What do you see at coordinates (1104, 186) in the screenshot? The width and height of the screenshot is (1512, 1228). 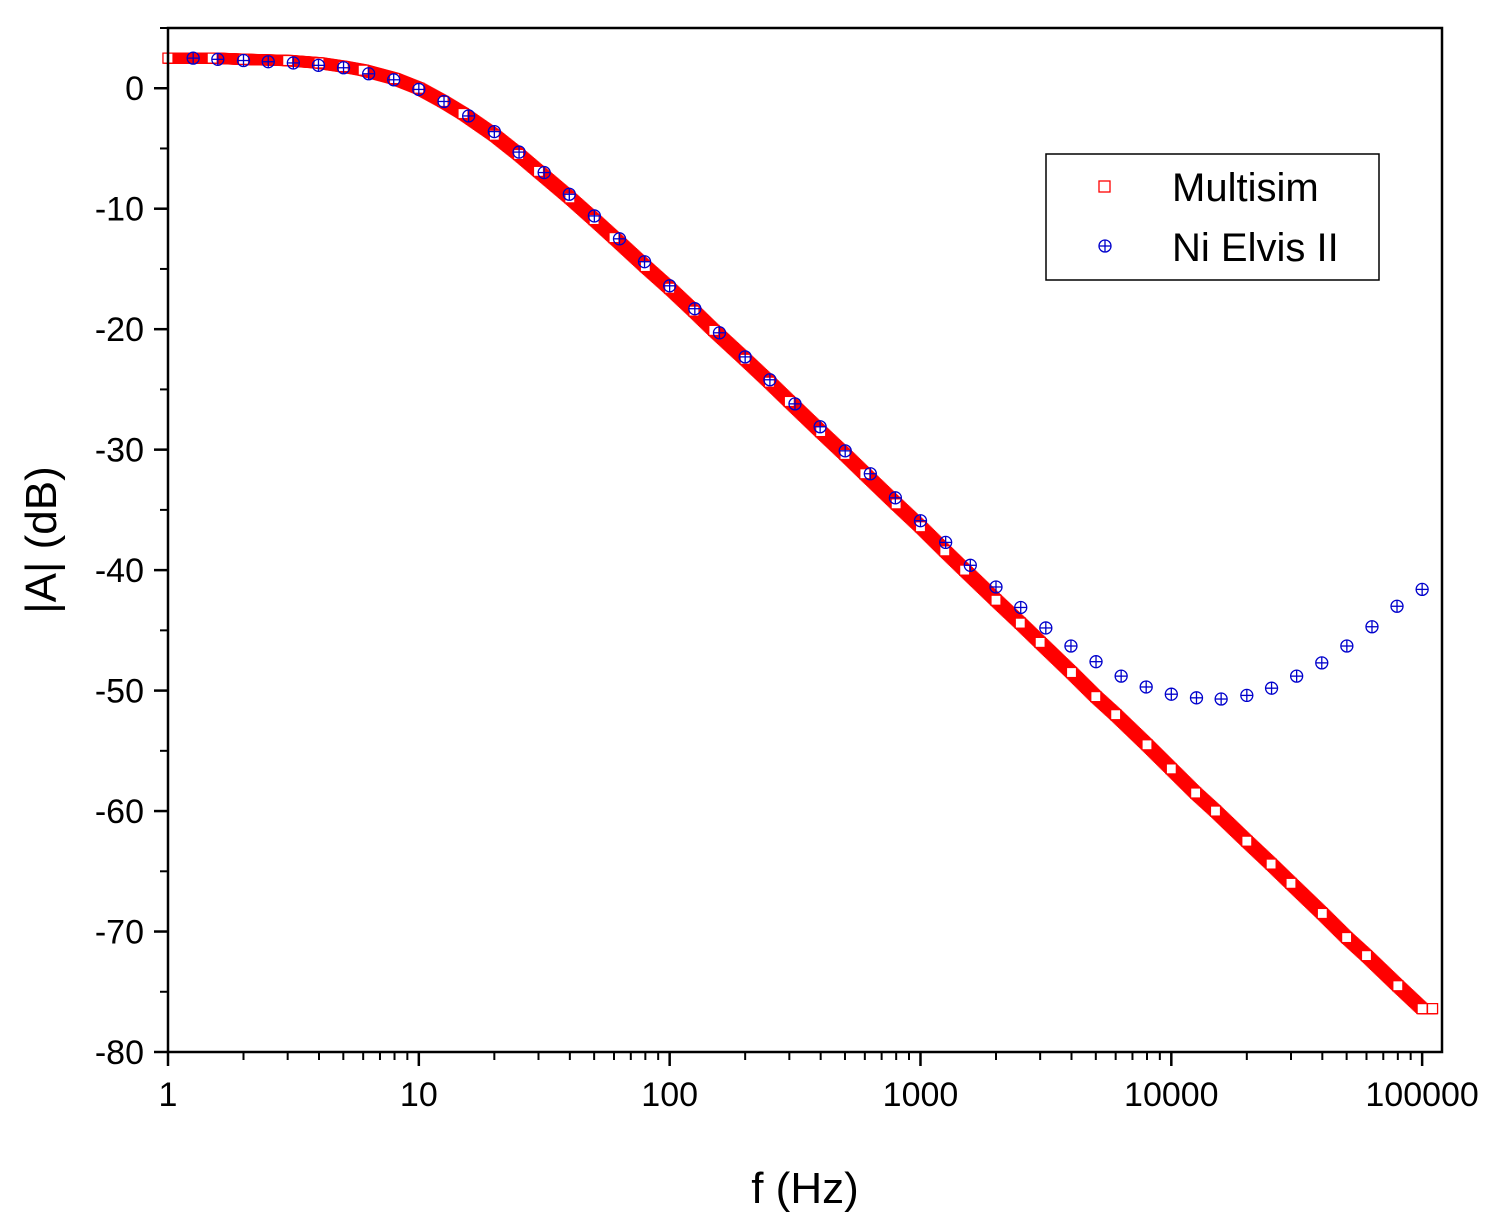 I see `legend-multisim-marker` at bounding box center [1104, 186].